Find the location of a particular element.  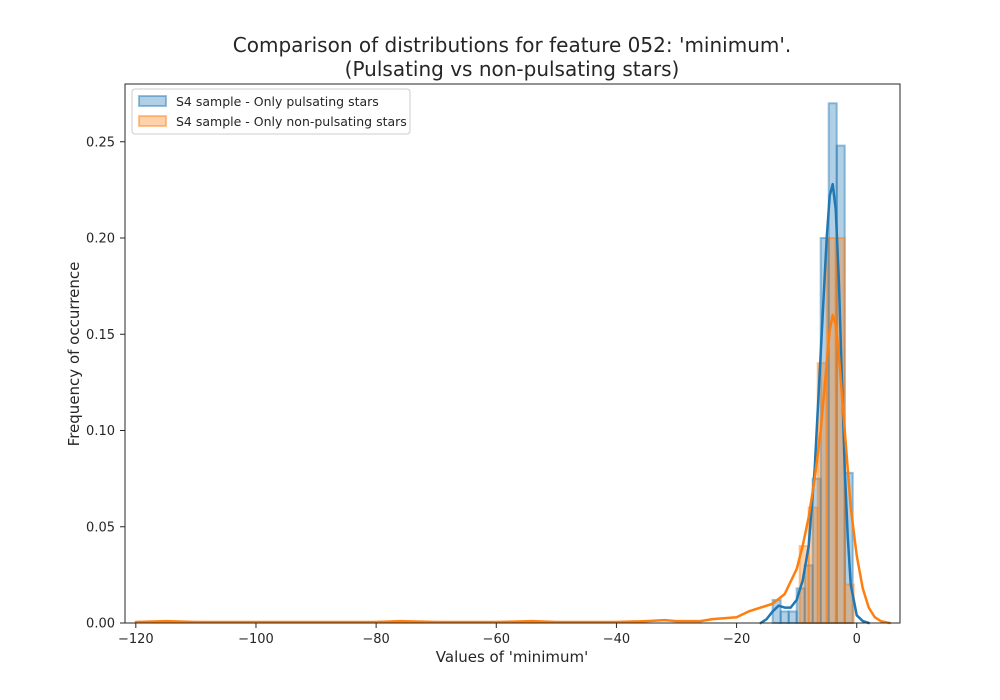

y-tick-label: 0.05 is located at coordinates (100, 527).